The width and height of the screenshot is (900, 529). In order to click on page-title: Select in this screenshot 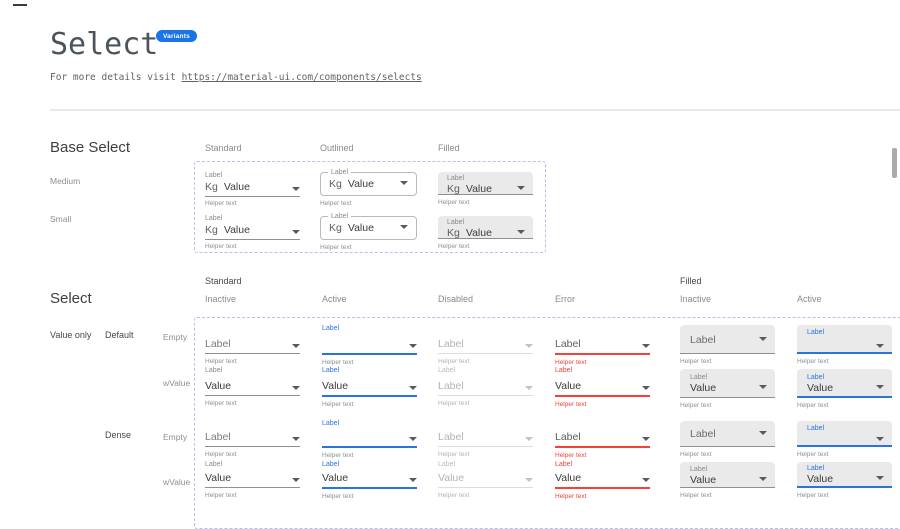, I will do `click(104, 44)`.